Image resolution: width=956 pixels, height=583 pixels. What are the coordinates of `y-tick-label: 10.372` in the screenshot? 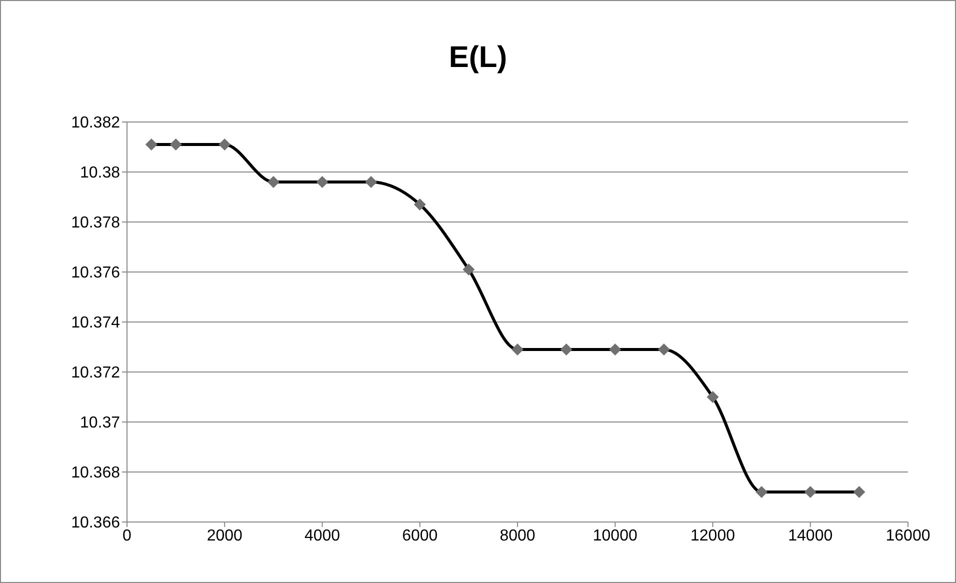 It's located at (95, 373).